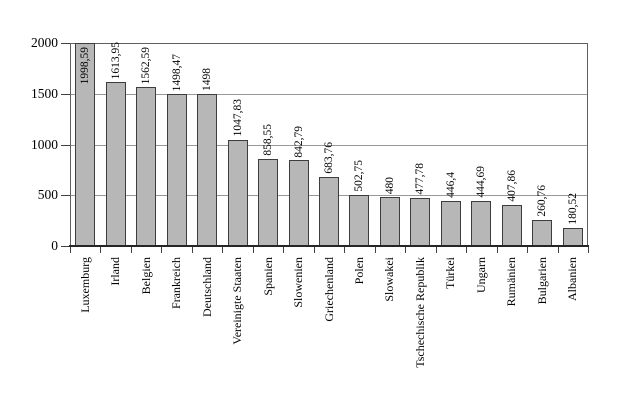  I want to click on bar-value-label: 180,52, so click(572, 209).